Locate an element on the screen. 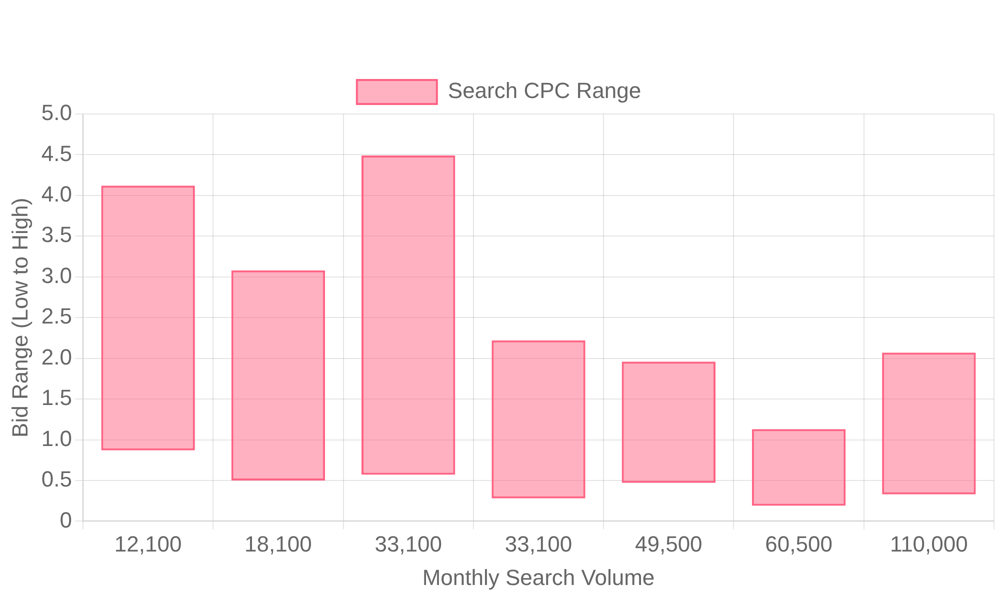  y-tick-label: 4.0 is located at coordinates (56, 194).